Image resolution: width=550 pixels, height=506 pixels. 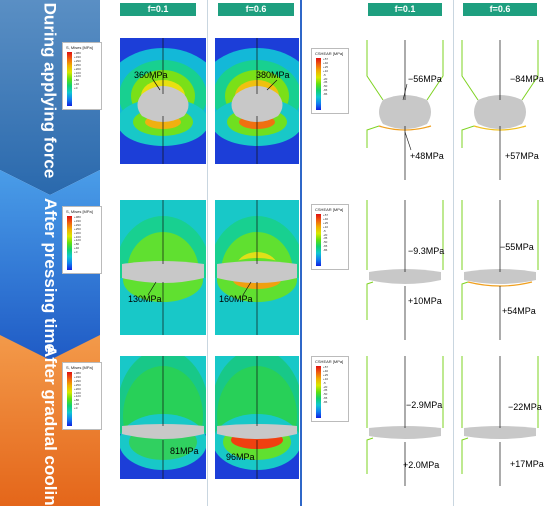 I want to click on shear-annotation: +17MPa, so click(x=527, y=464).